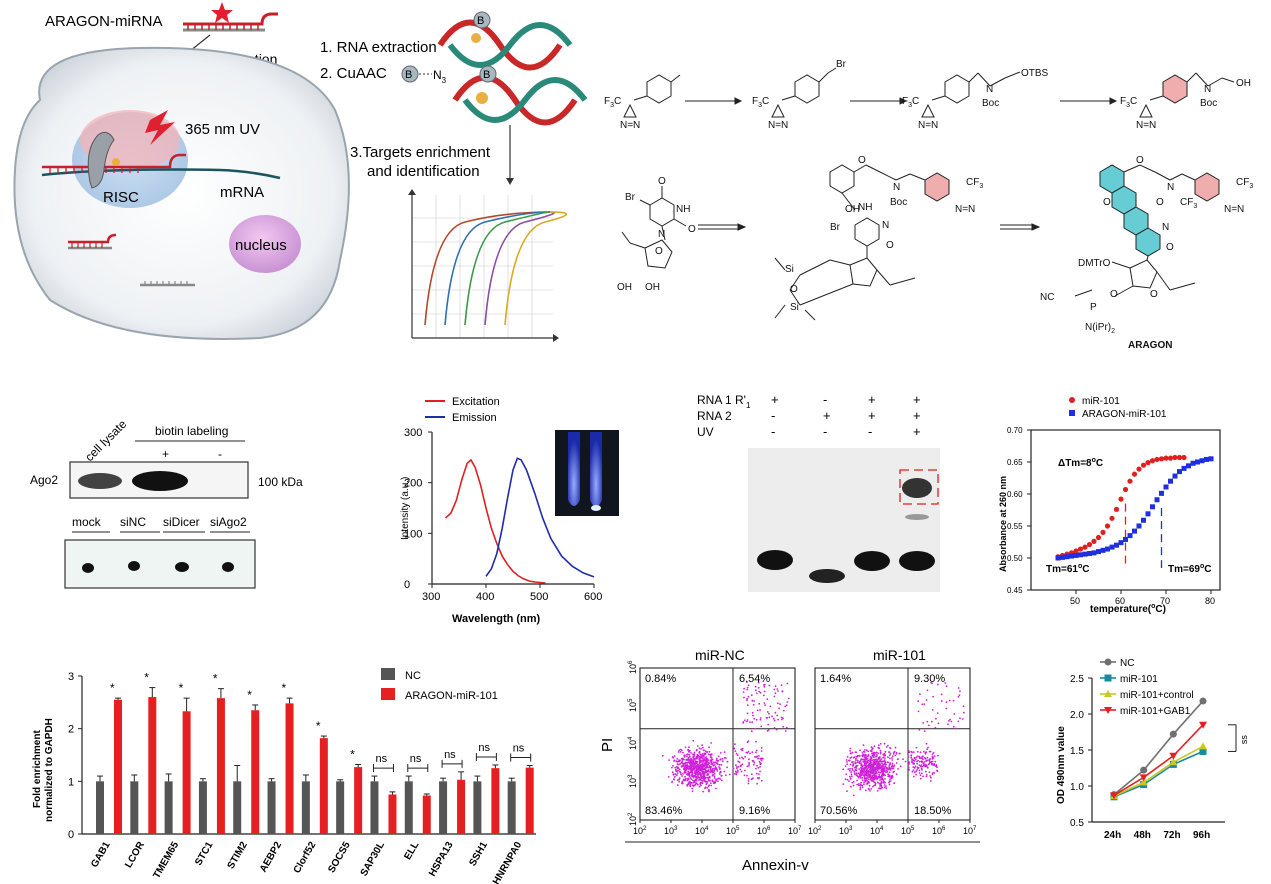 This screenshot has height=884, width=1271. Describe the element at coordinates (222, 12) in the screenshot. I see `star-icon` at that location.